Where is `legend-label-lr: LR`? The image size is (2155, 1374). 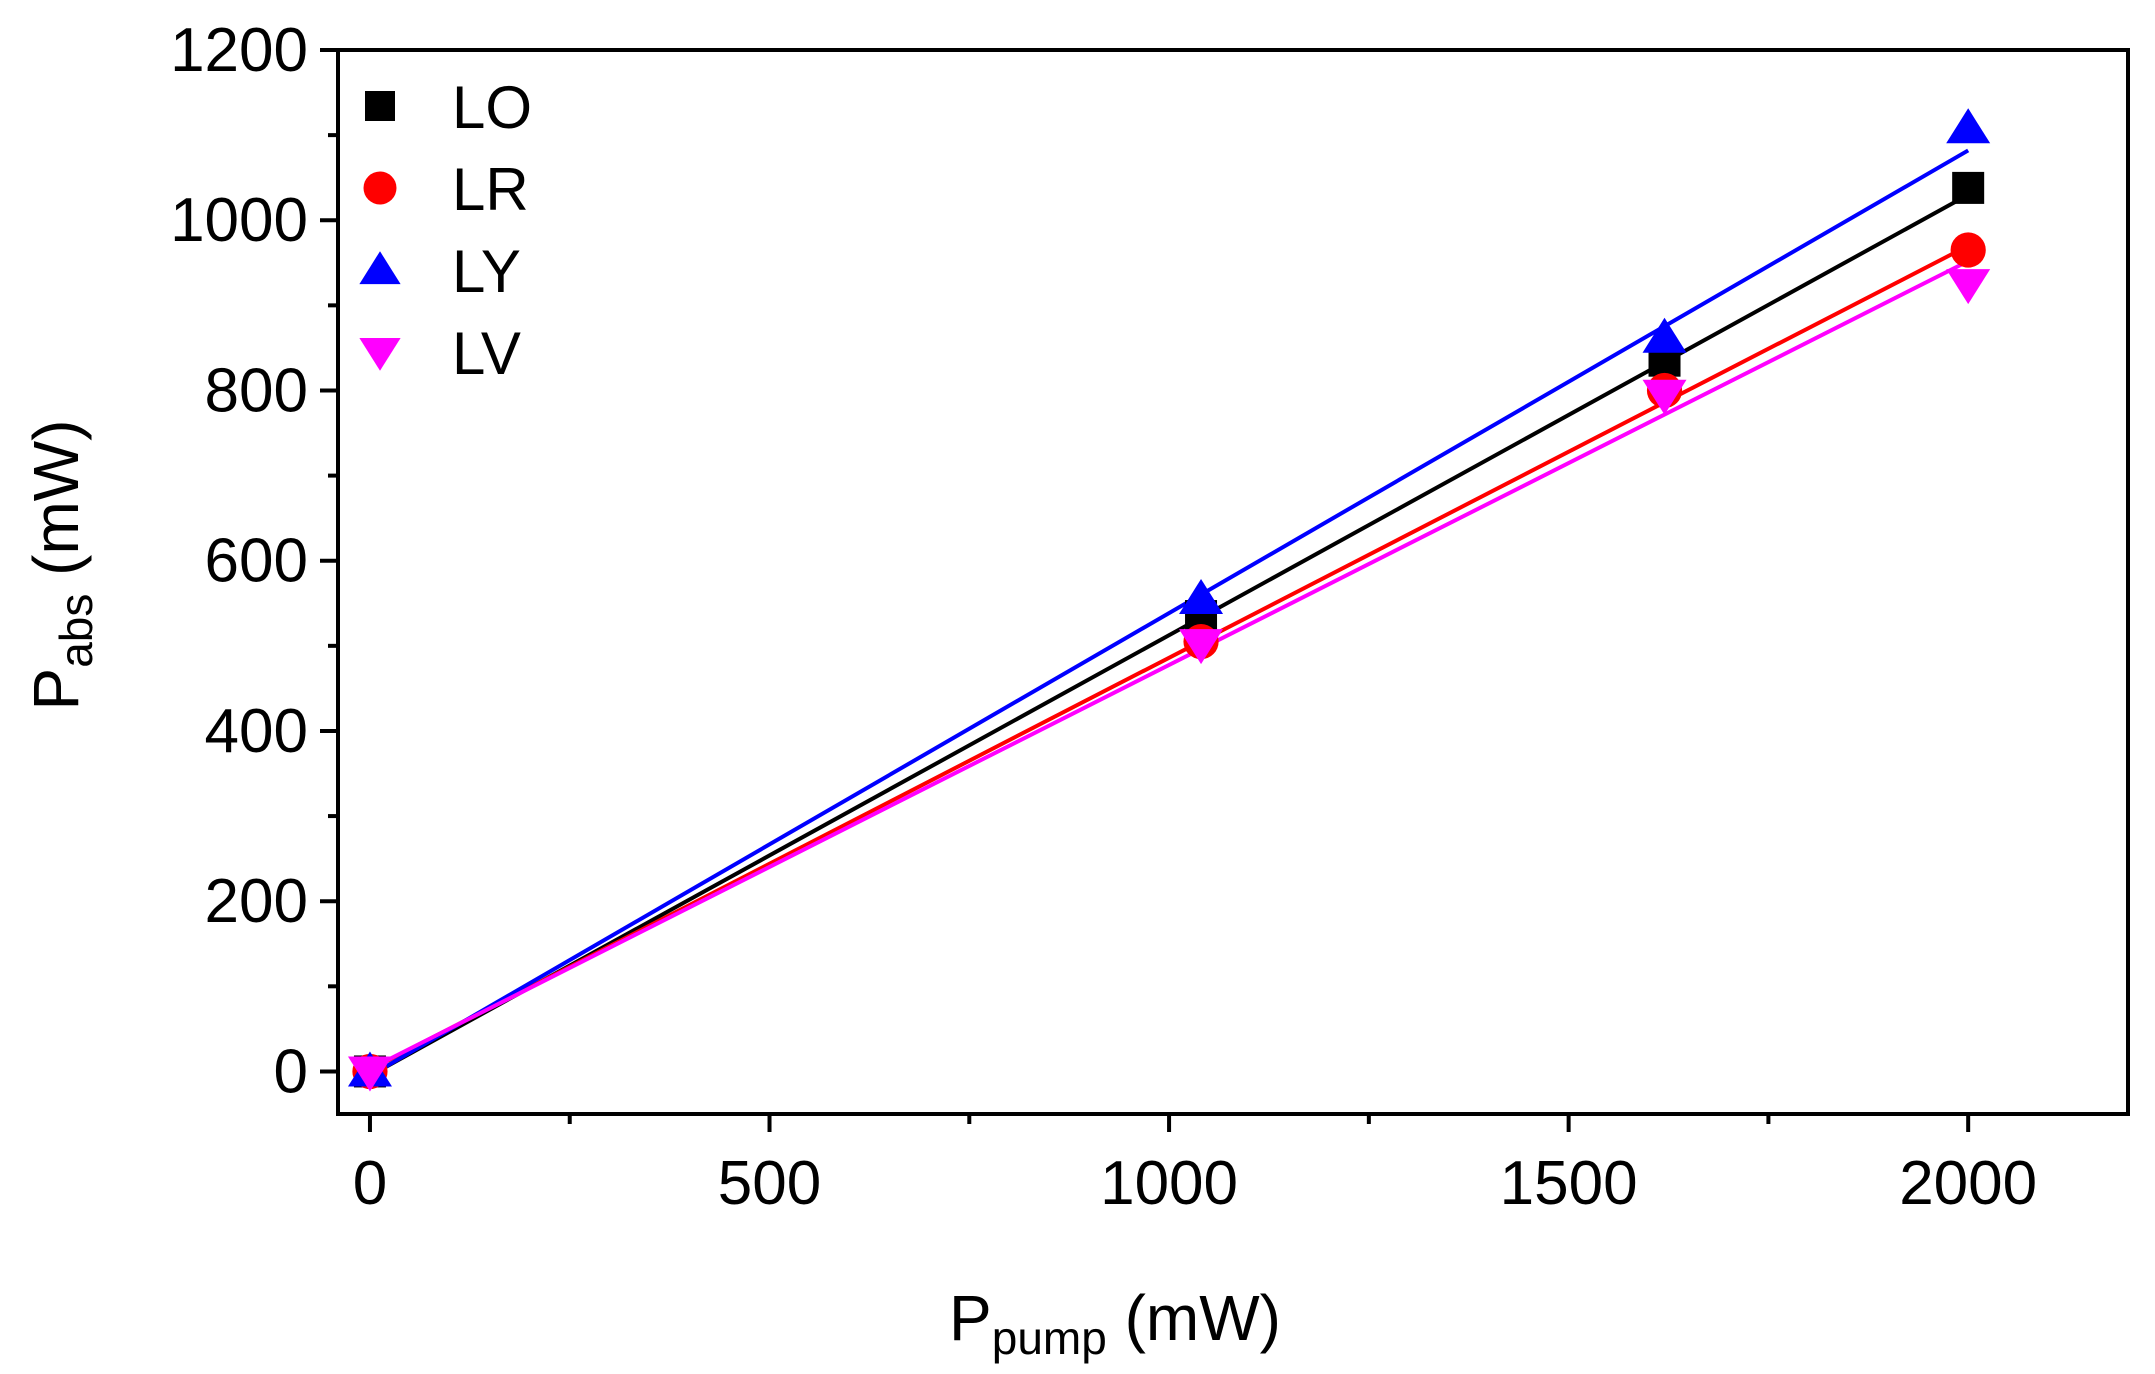
legend-label-lr: LR is located at coordinates (490, 189).